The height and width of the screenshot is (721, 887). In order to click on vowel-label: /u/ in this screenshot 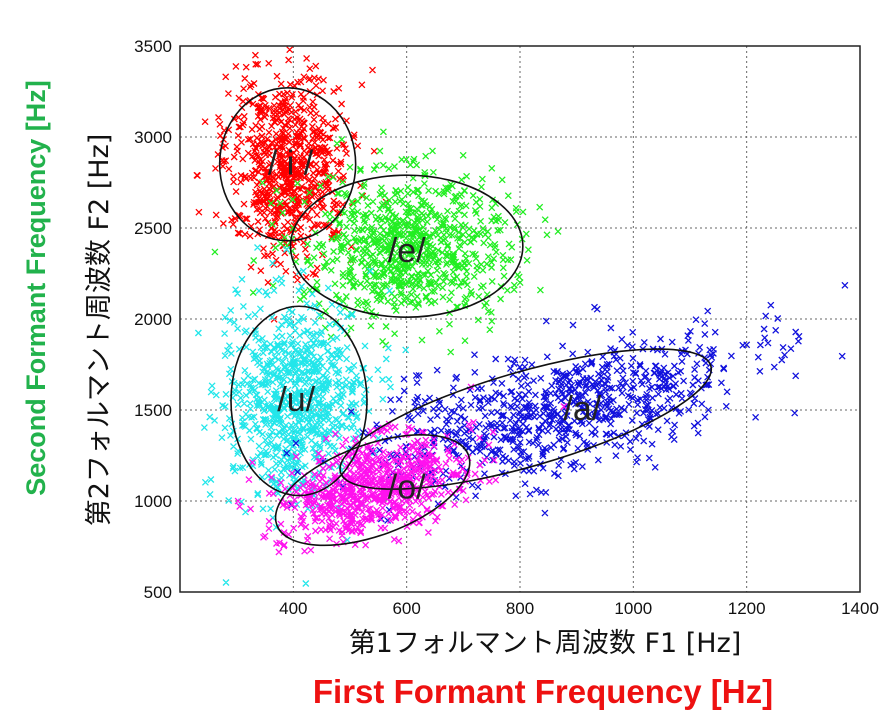, I will do `click(296, 400)`.